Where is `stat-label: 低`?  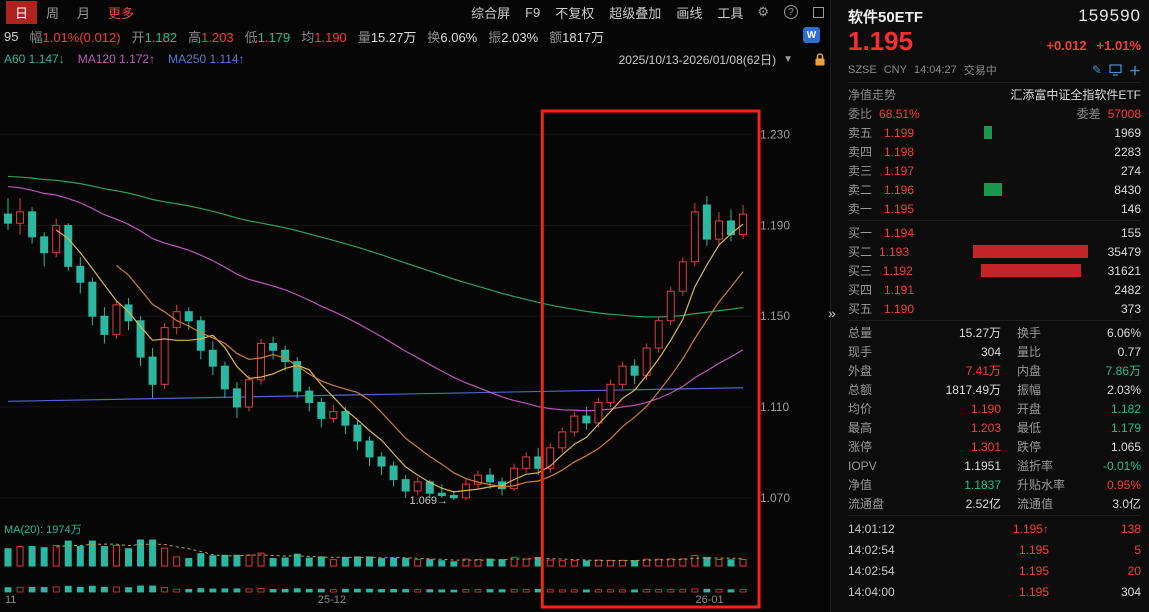
stat-label: 低 is located at coordinates (251, 37).